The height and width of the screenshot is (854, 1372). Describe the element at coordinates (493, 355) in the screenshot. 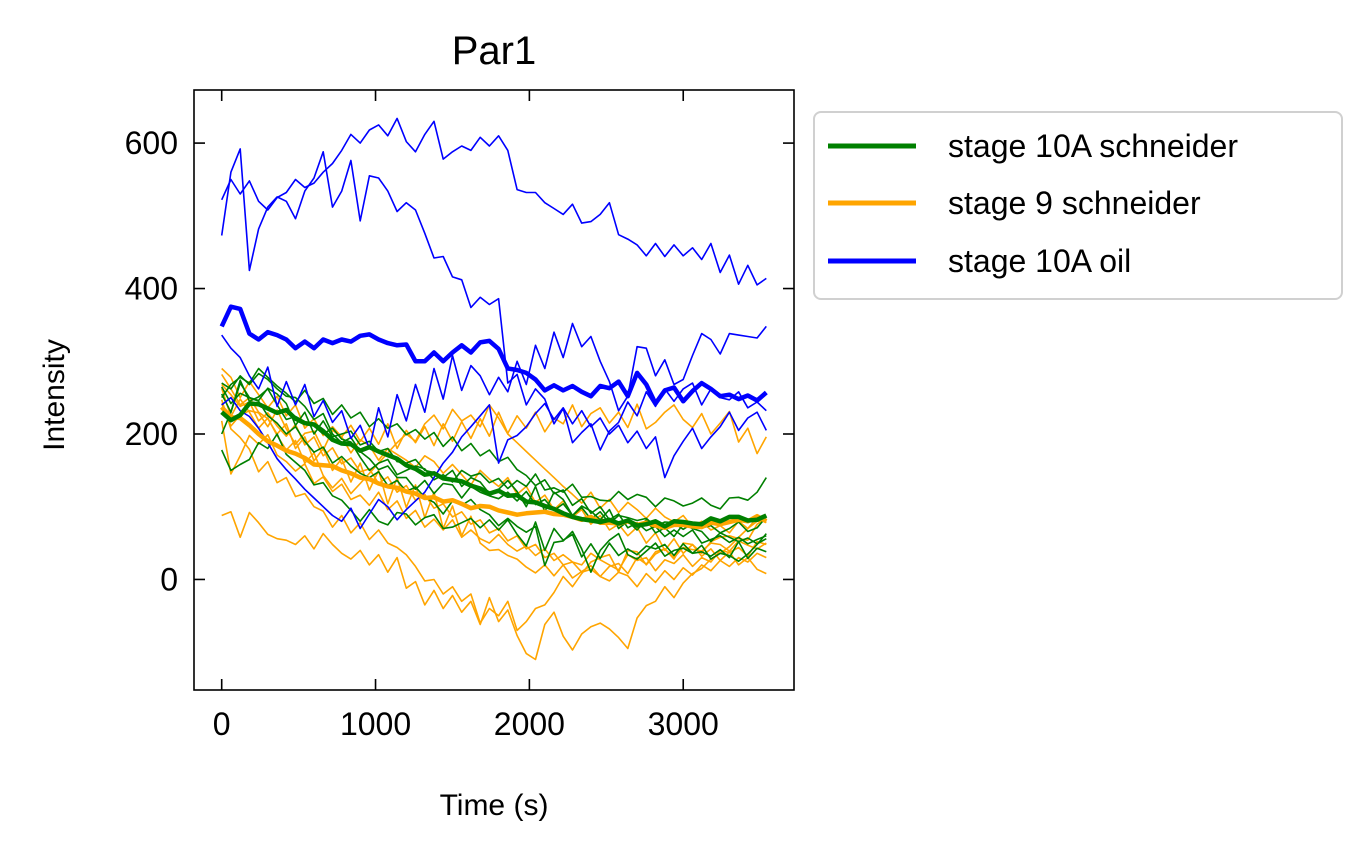

I see `series-2-mean-line` at that location.